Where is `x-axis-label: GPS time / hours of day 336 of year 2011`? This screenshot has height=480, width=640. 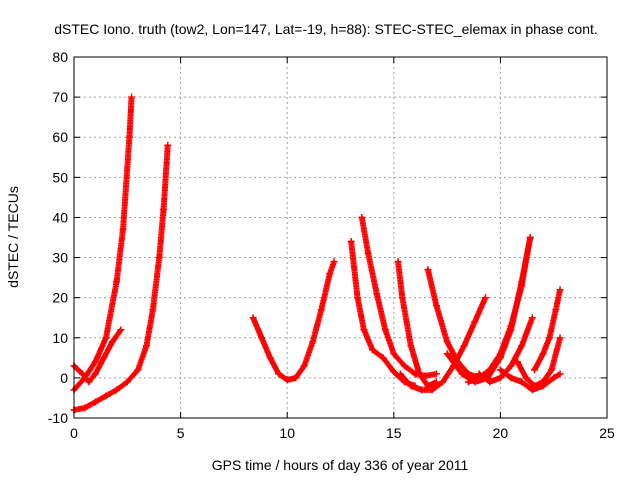
x-axis-label: GPS time / hours of day 336 of year 2011 is located at coordinates (340, 465).